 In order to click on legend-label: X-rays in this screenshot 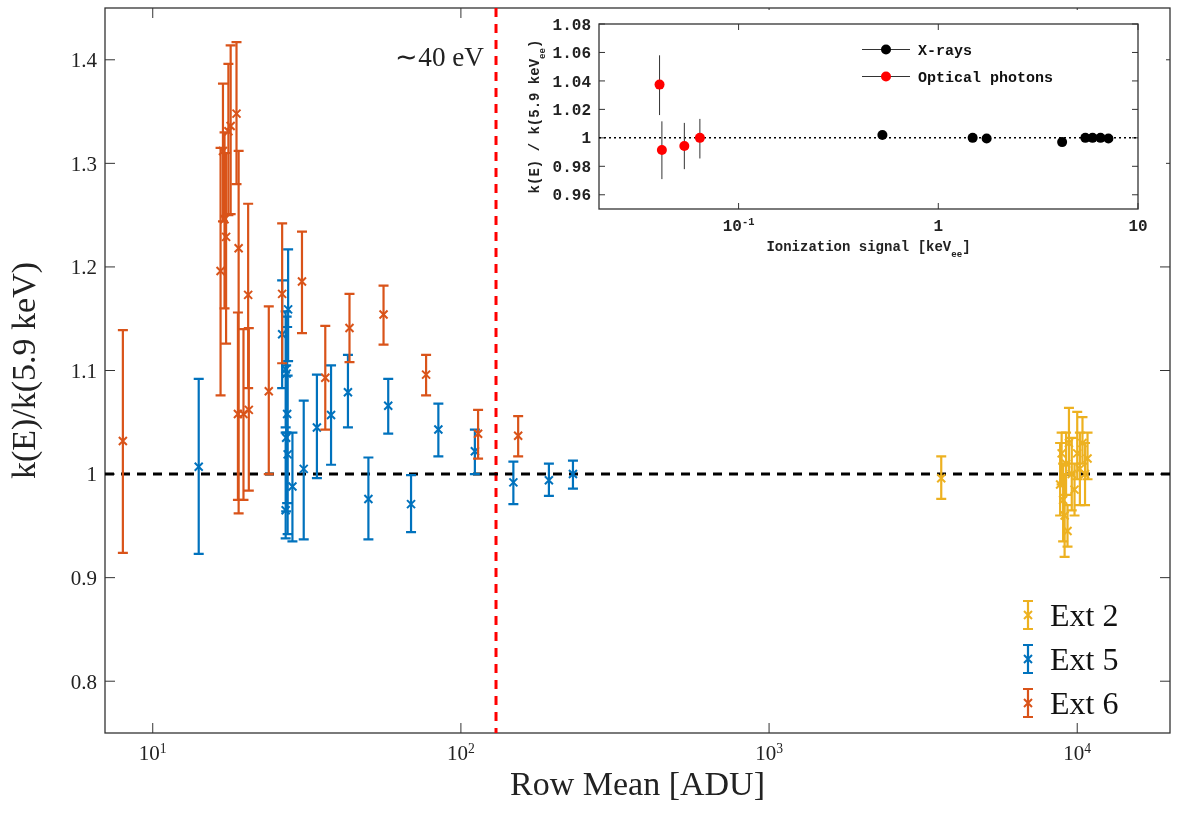, I will do `click(945, 51)`.